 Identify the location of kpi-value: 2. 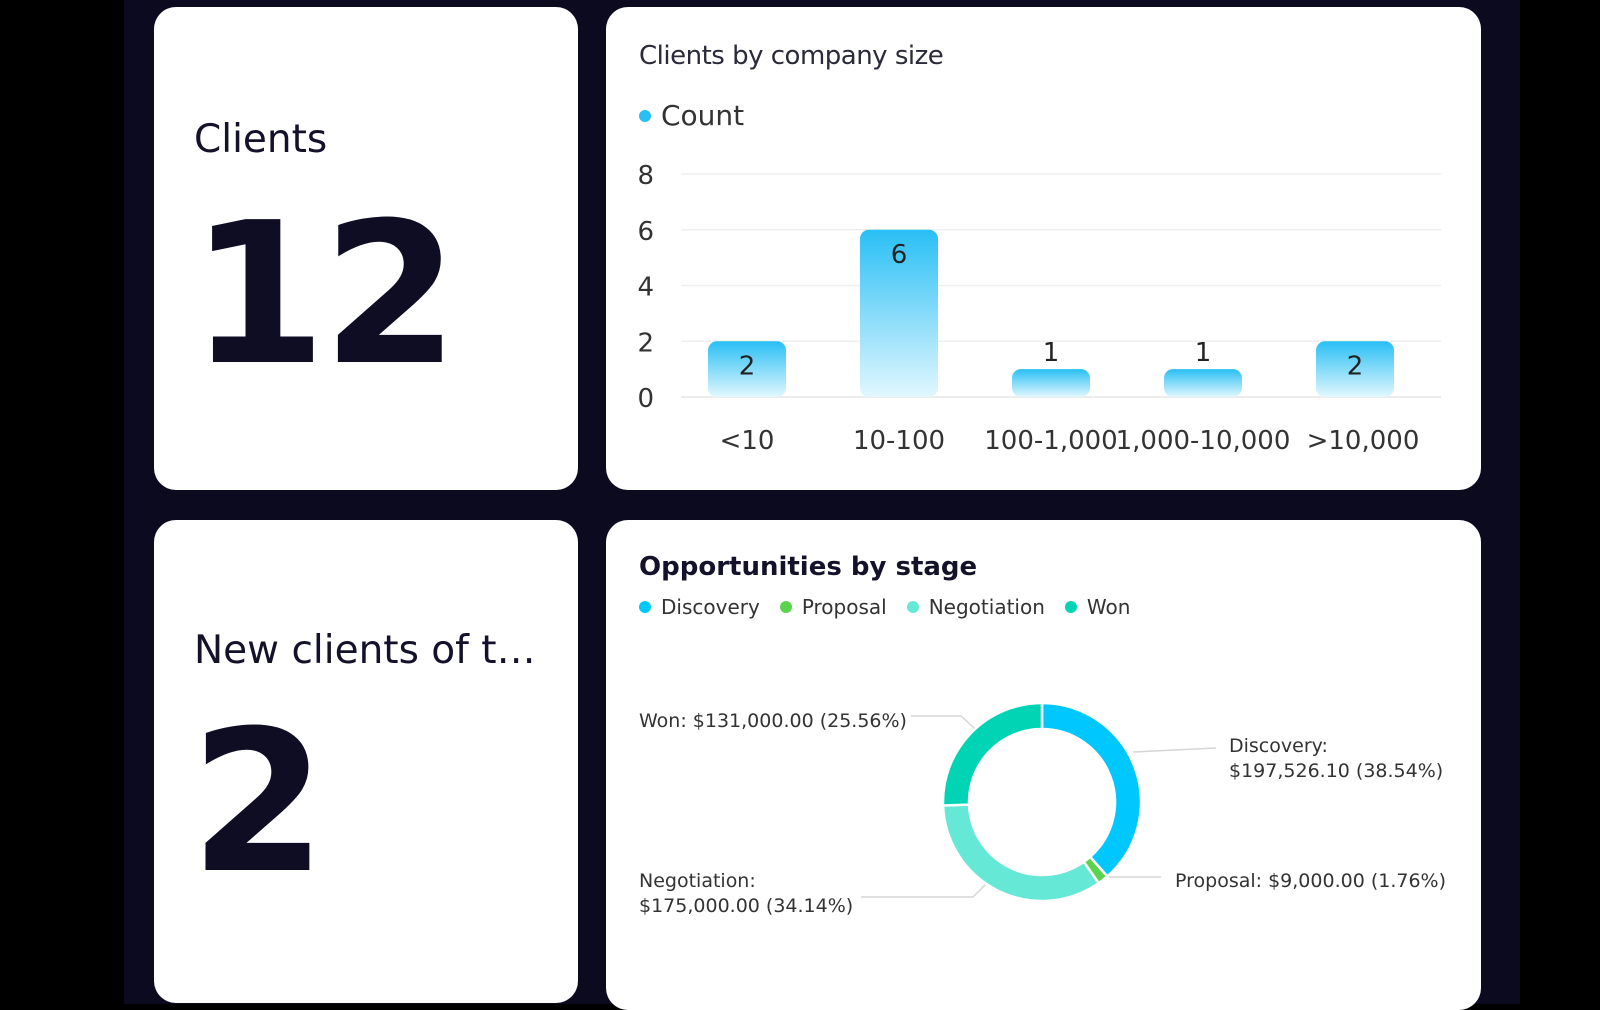
(258, 803).